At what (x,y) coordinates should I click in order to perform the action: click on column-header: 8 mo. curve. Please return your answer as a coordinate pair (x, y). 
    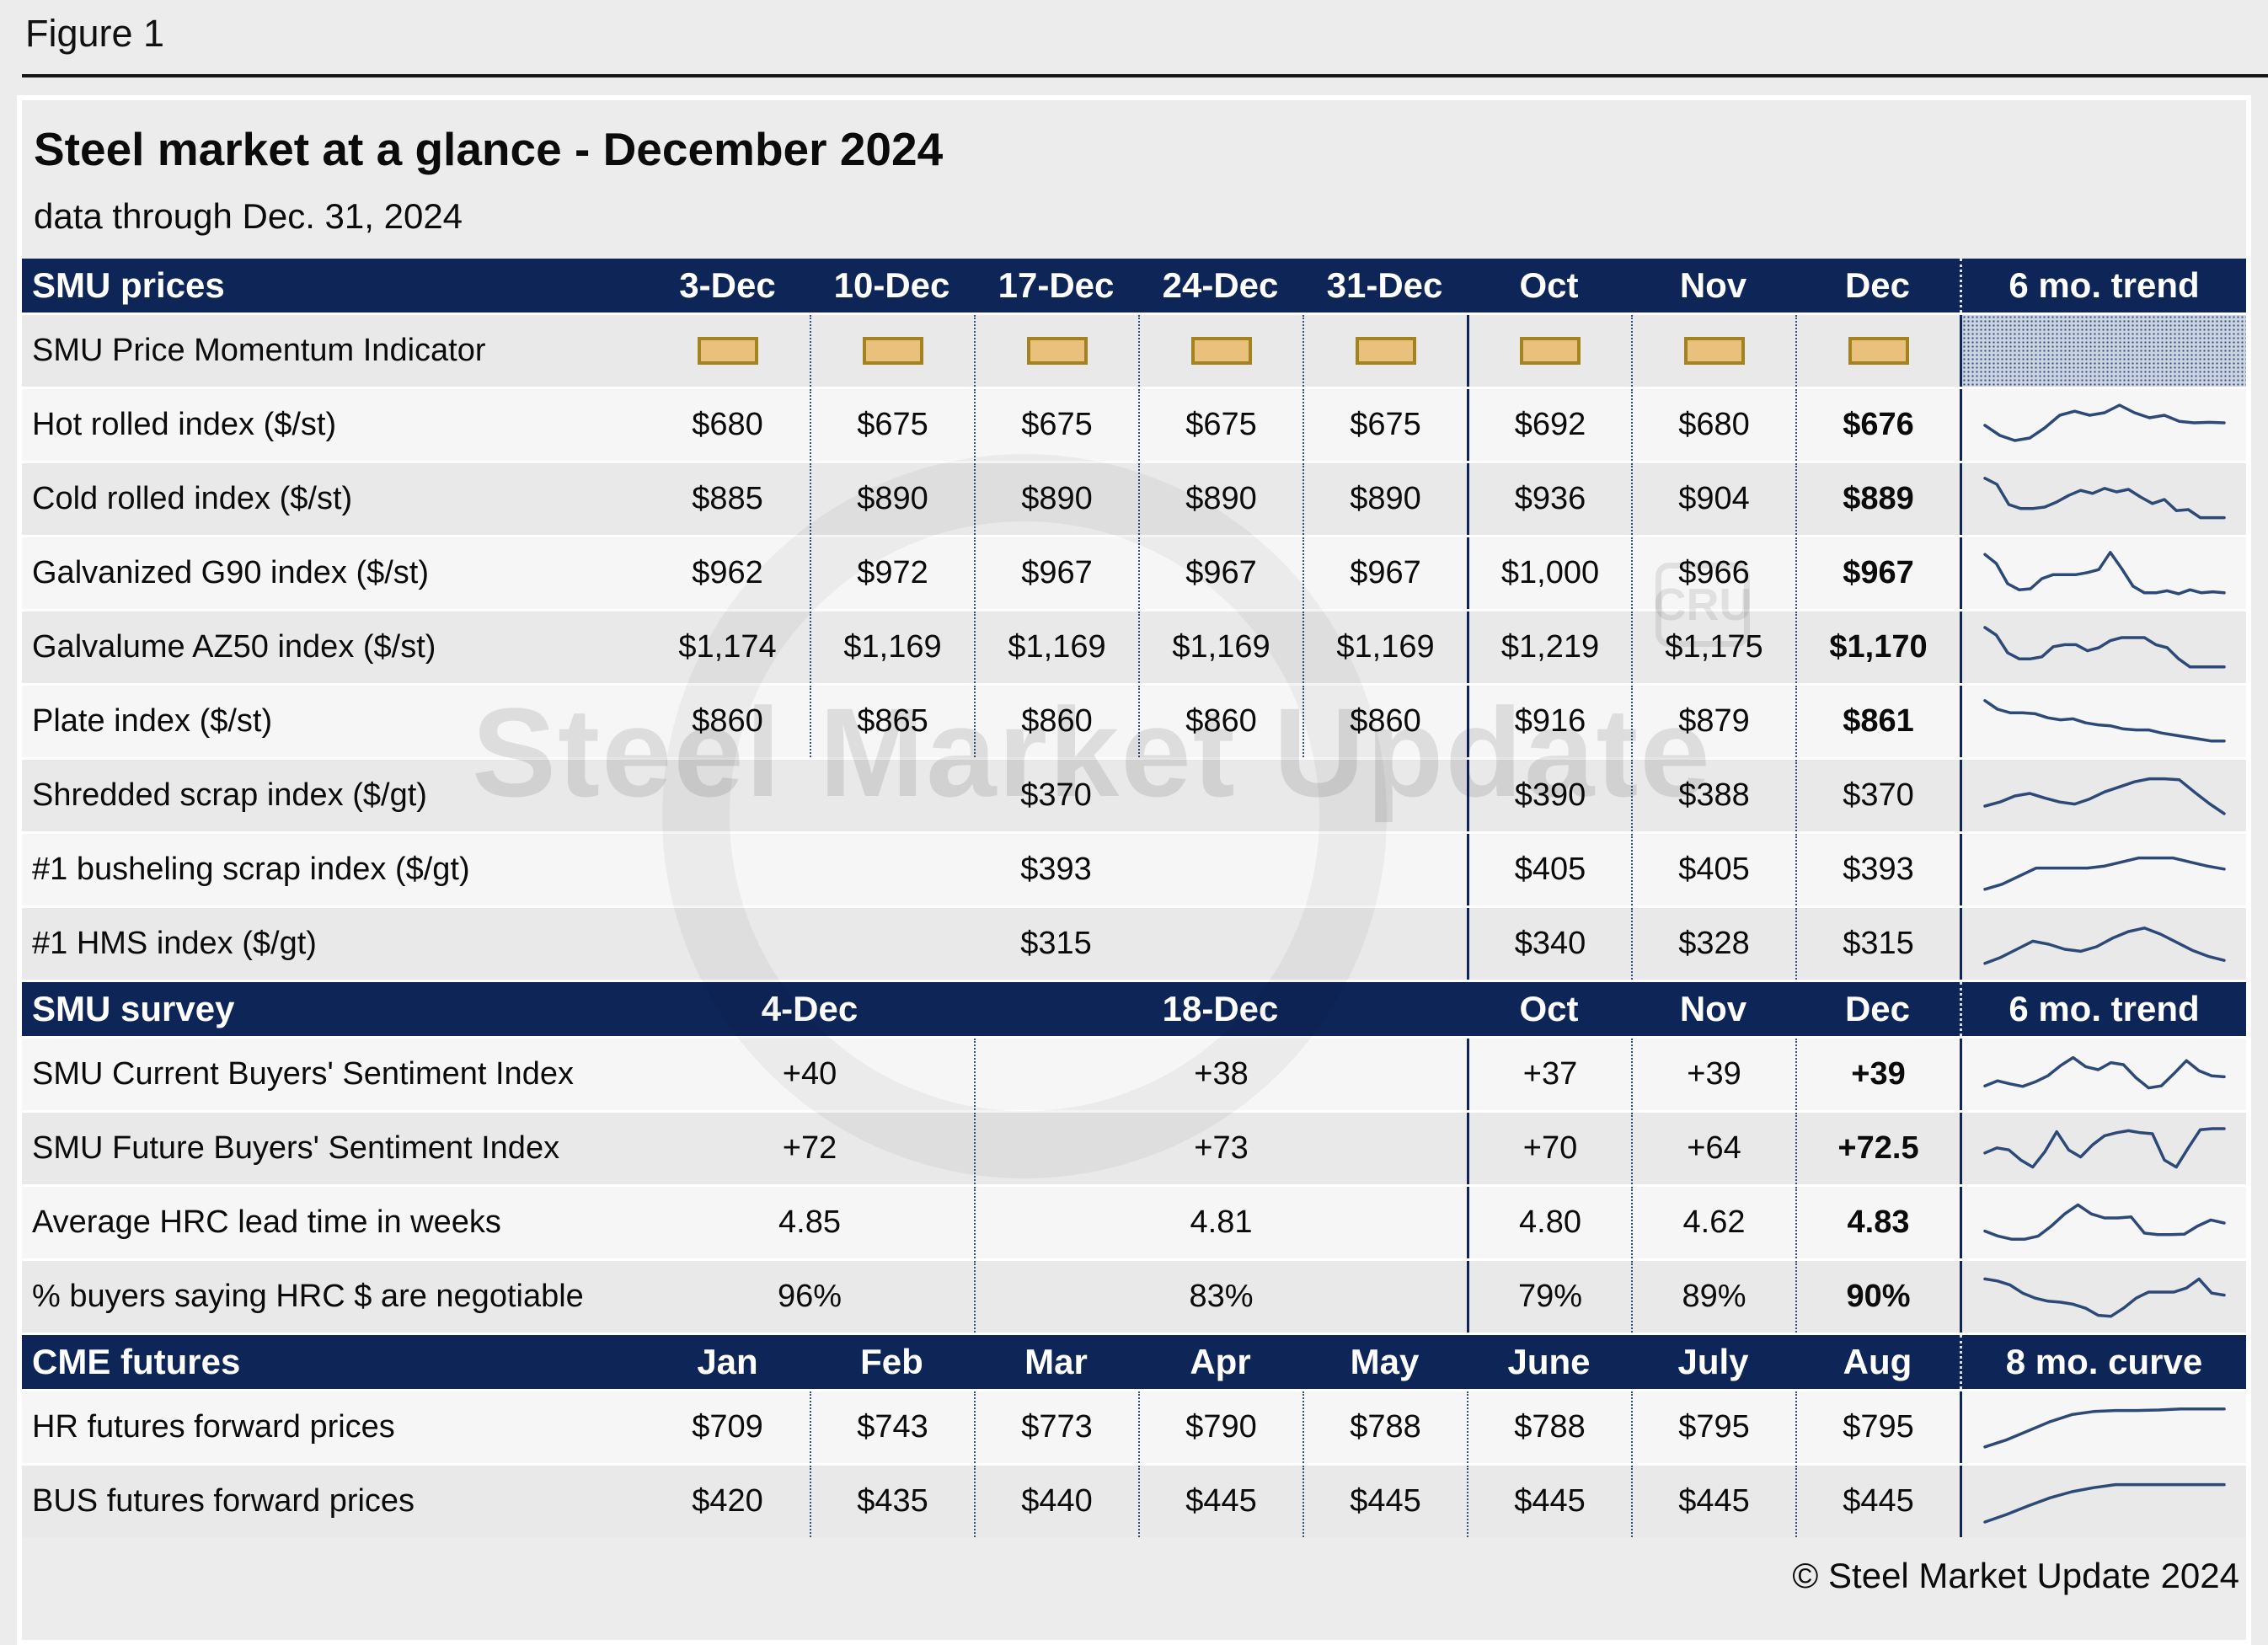
    Looking at the image, I should click on (2103, 1362).